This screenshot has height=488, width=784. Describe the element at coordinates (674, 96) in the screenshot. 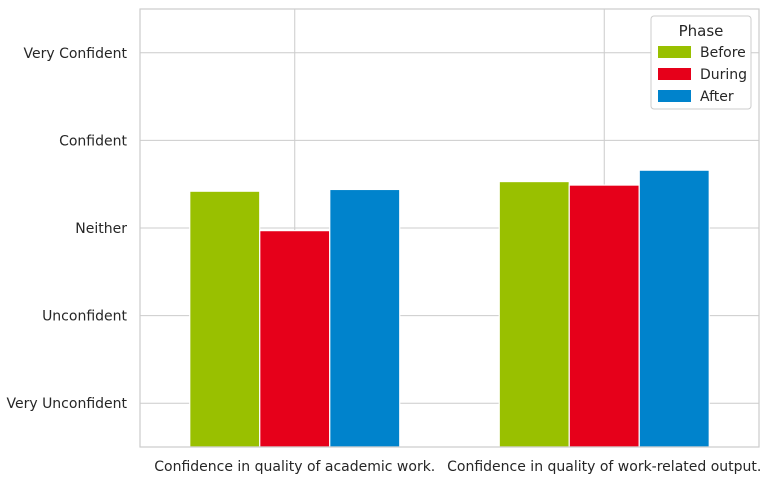

I see `legend-swatch-after` at that location.